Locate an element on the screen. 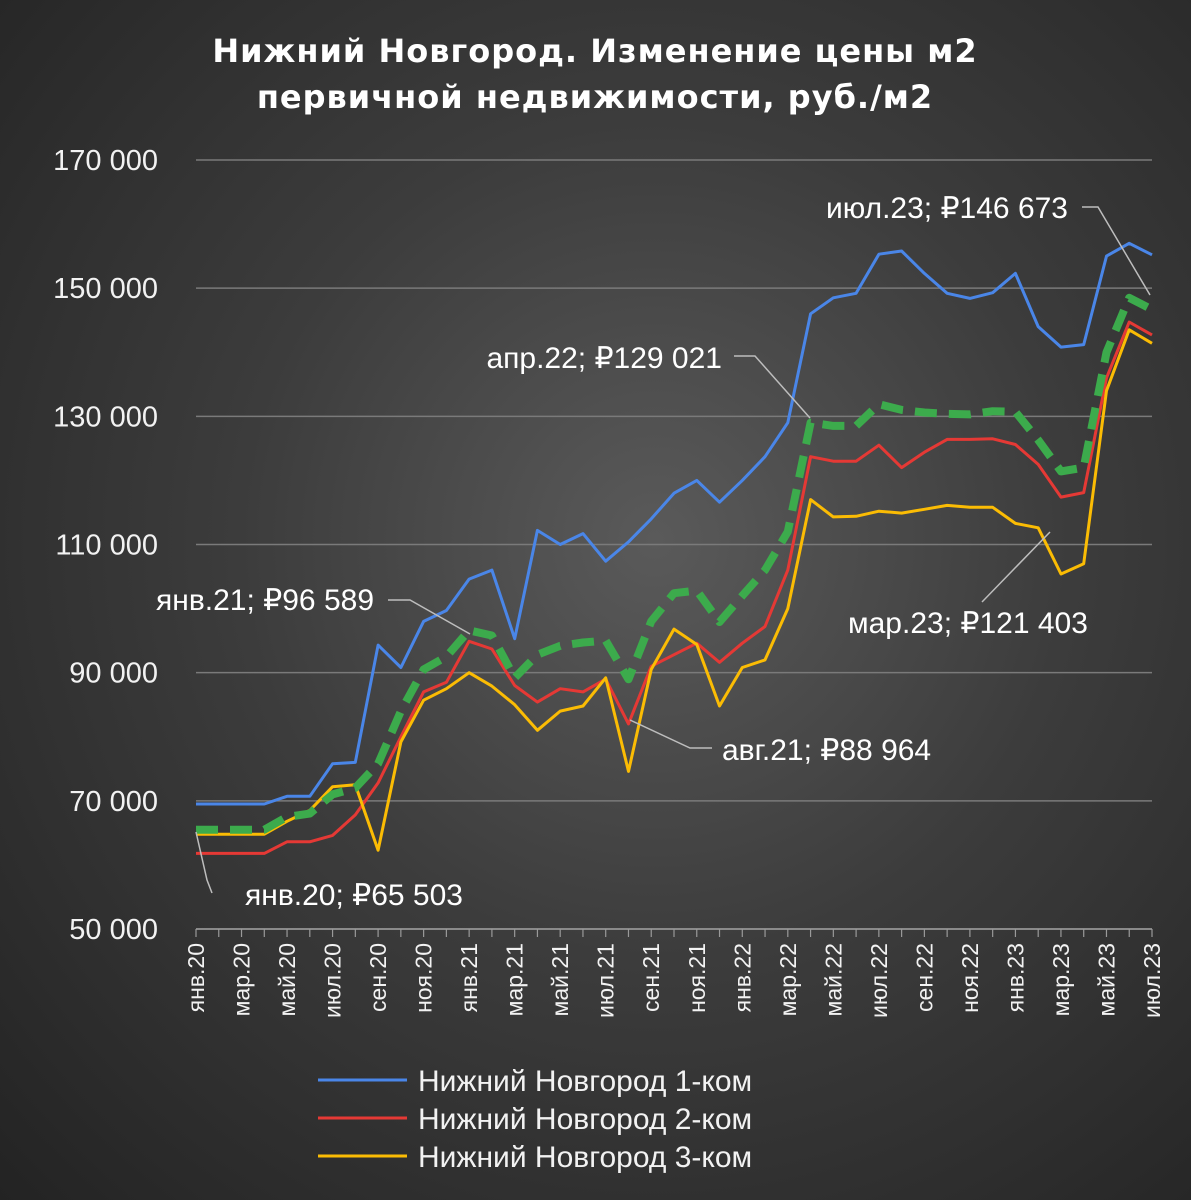  x-tick-label: май.22 is located at coordinates (833, 979).